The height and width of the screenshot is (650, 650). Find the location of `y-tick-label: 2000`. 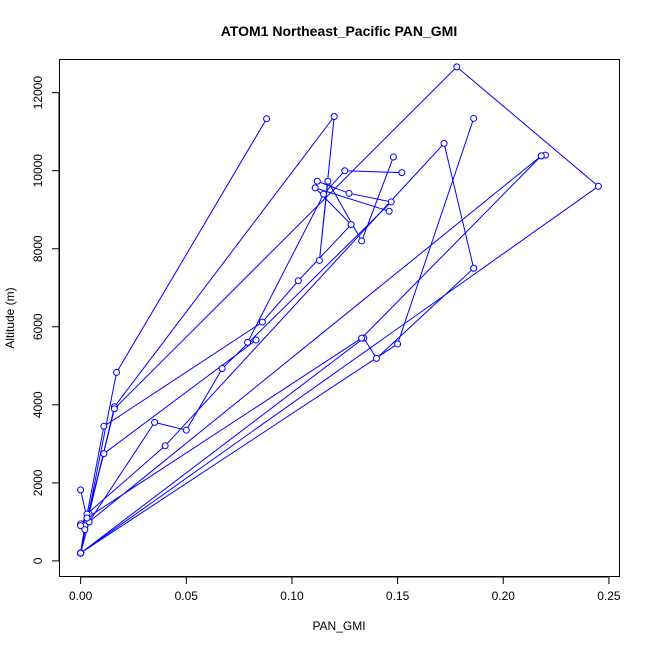

y-tick-label: 2000 is located at coordinates (38, 482).